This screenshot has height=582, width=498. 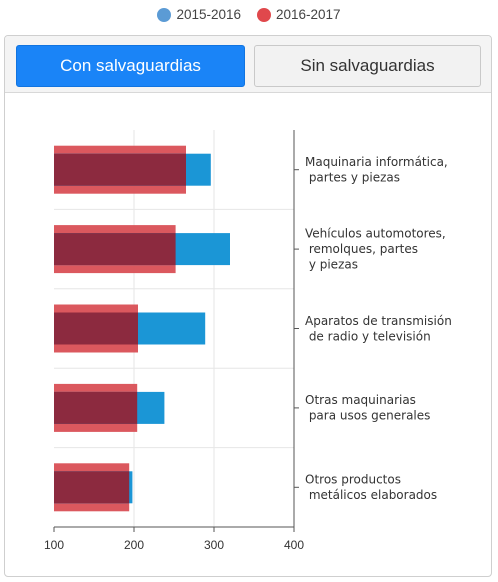 I want to click on x-tick-label-100: 100, so click(x=54, y=545).